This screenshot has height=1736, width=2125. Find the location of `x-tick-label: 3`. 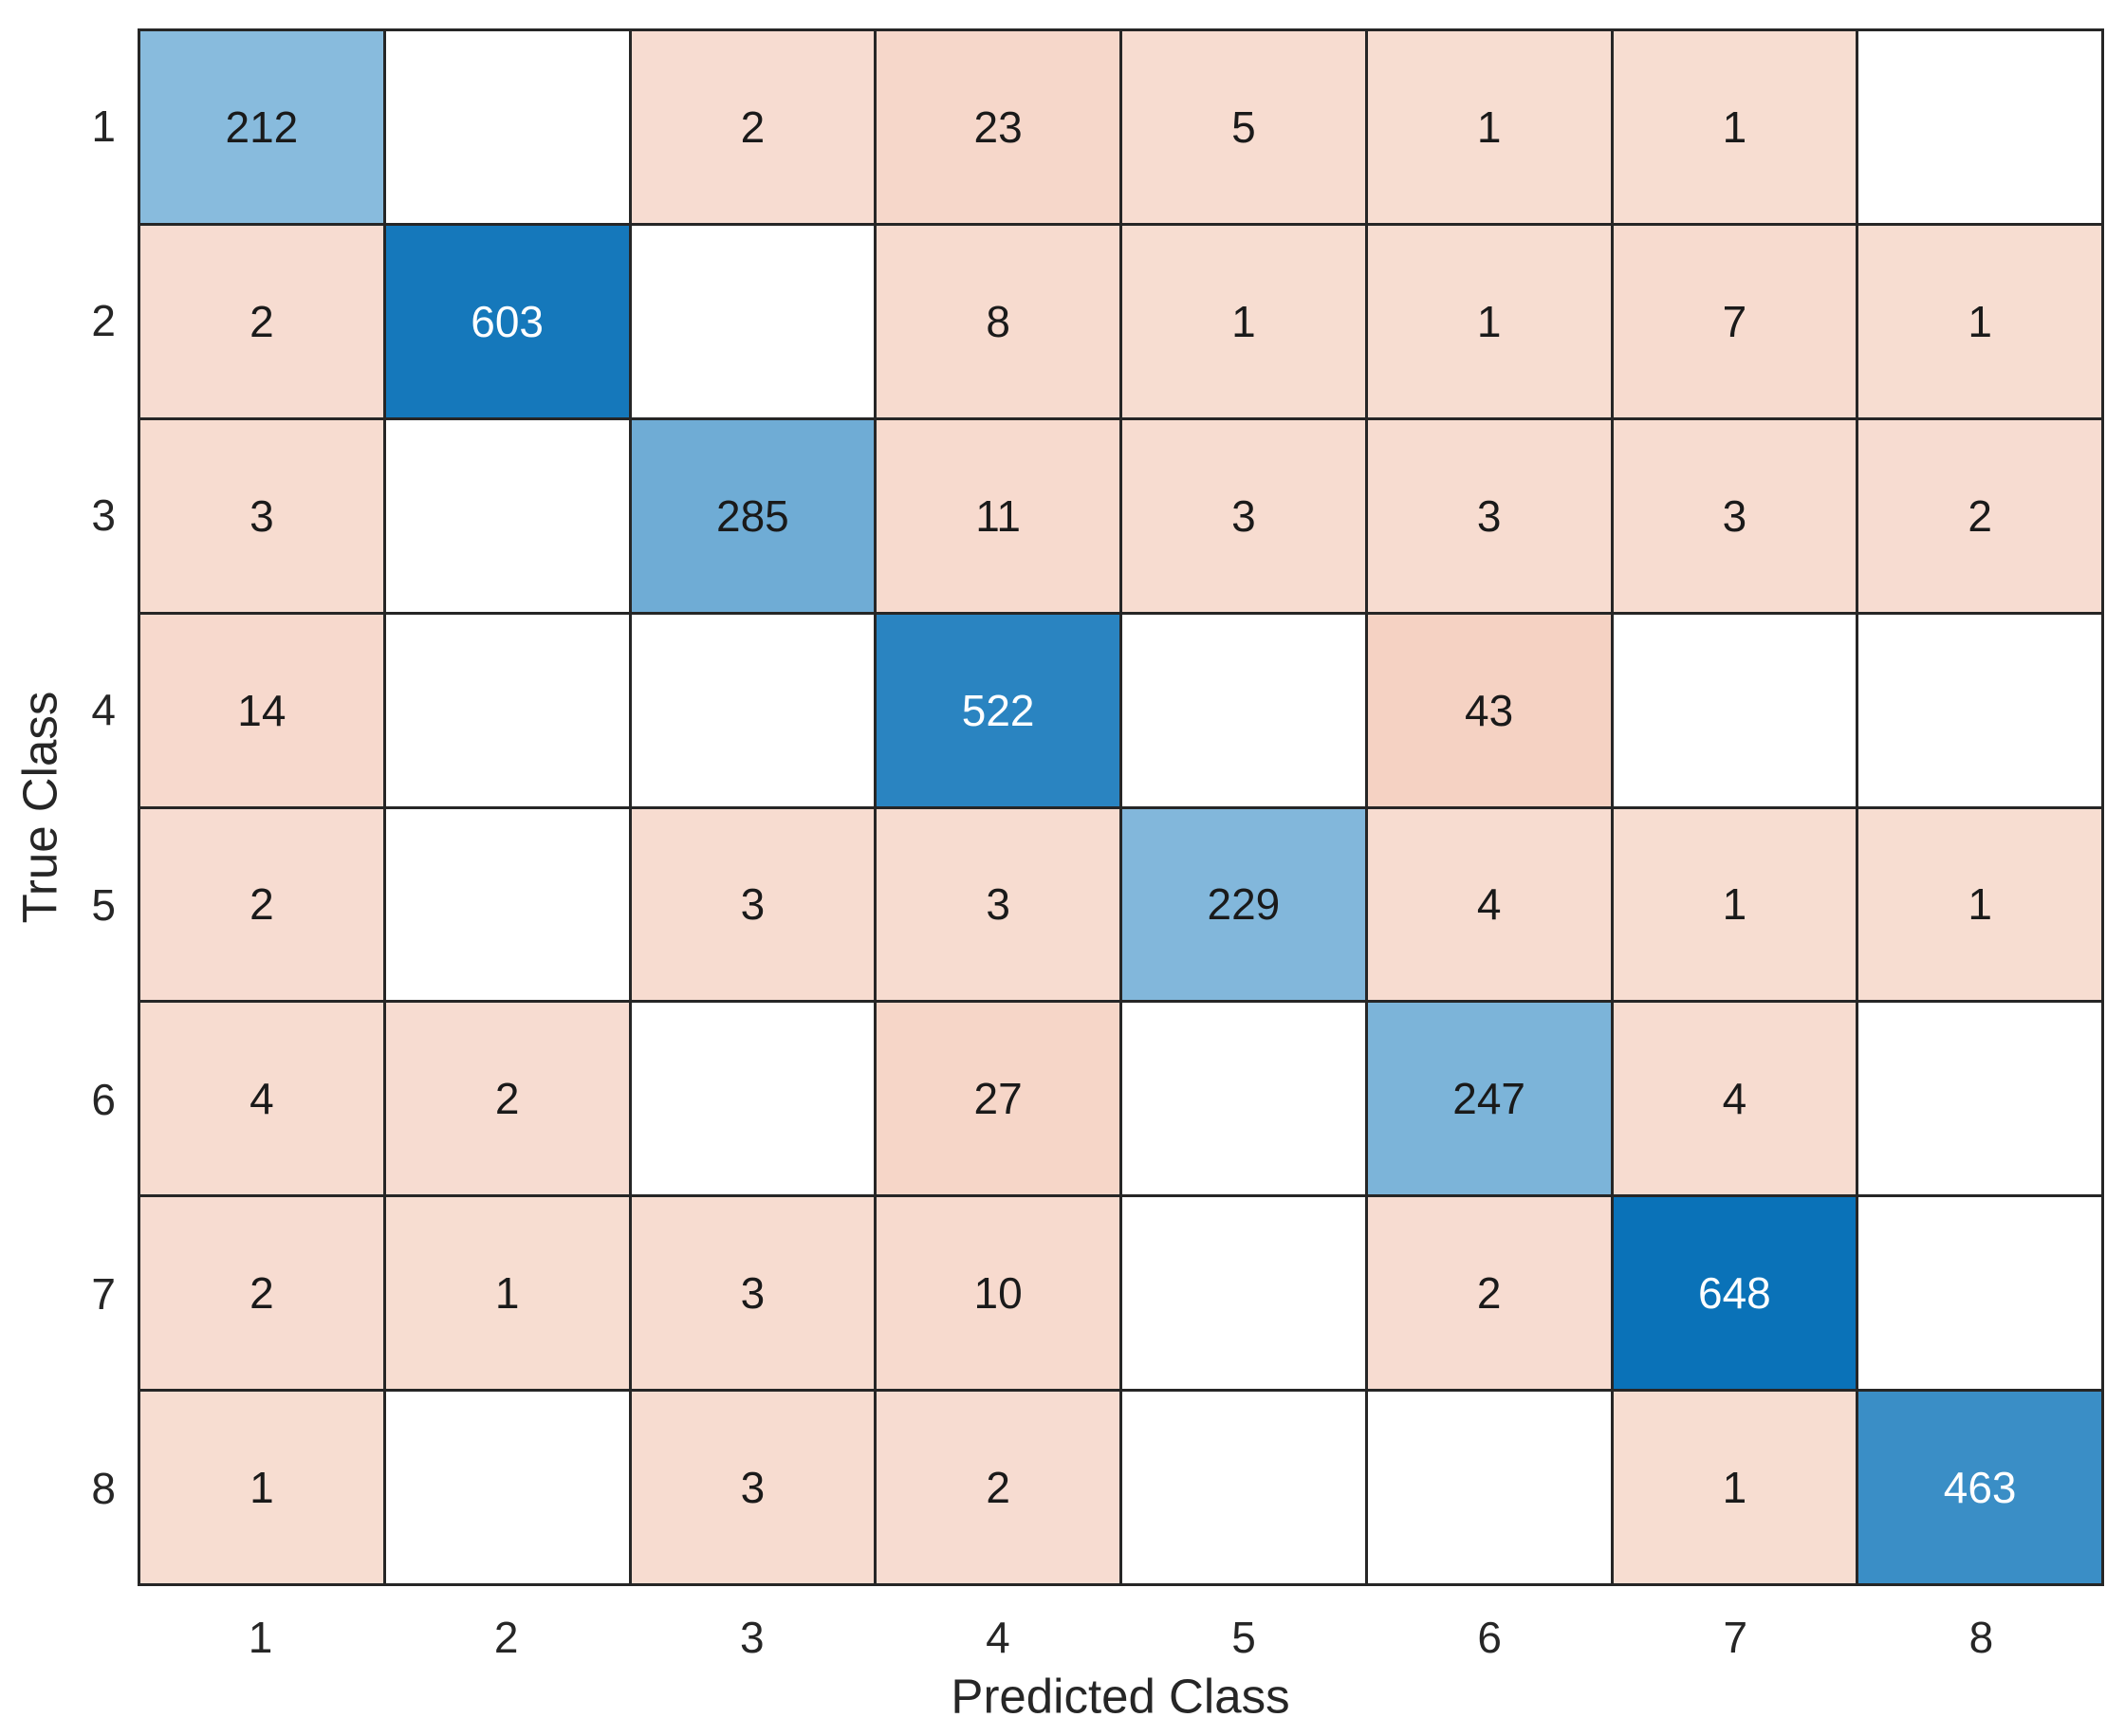

x-tick-label: 3 is located at coordinates (752, 1637).